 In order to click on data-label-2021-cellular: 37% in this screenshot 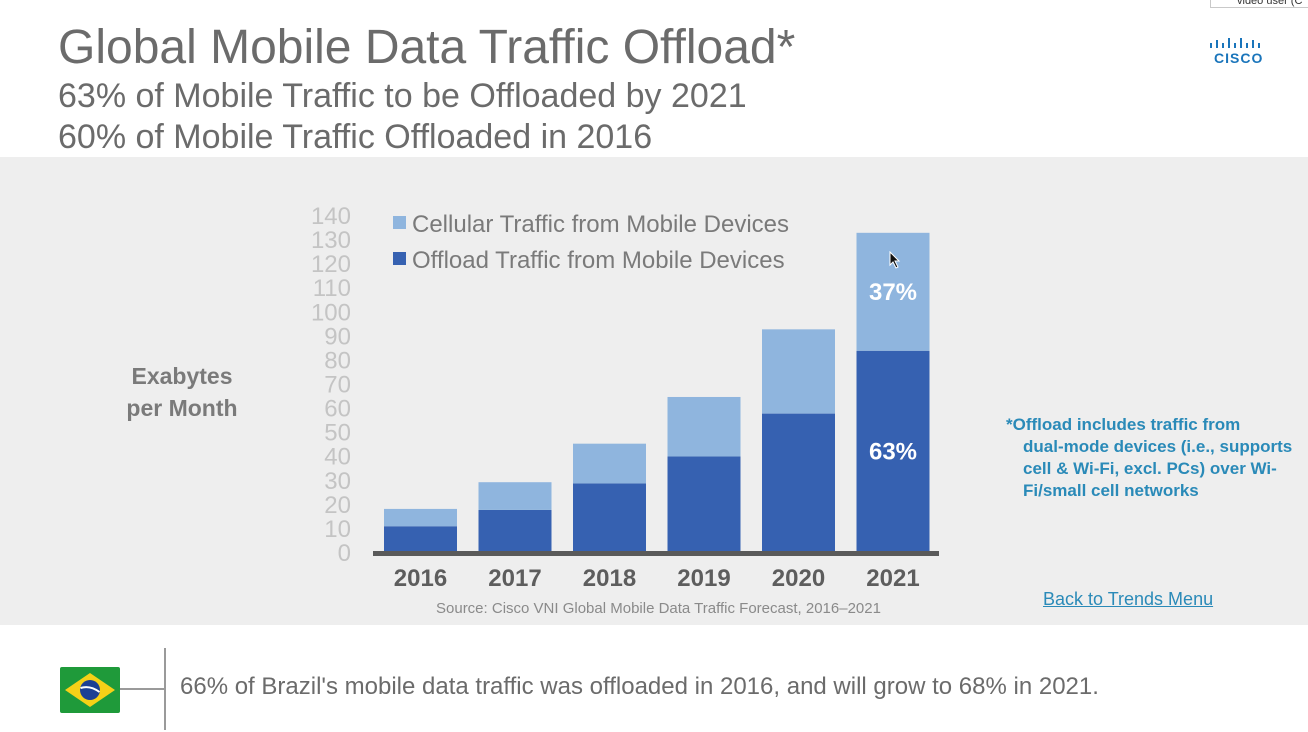, I will do `click(893, 292)`.